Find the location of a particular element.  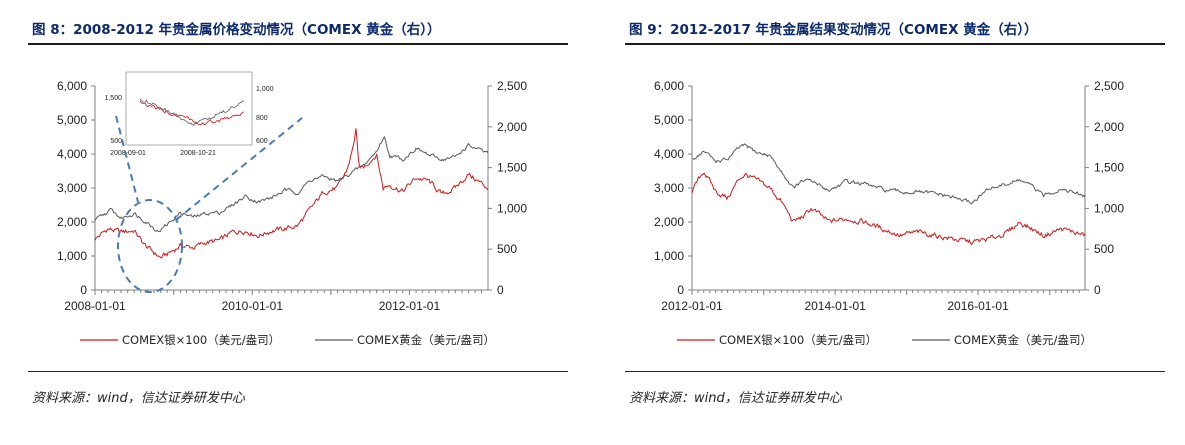

figure-8-bottom-rule is located at coordinates (298, 371).